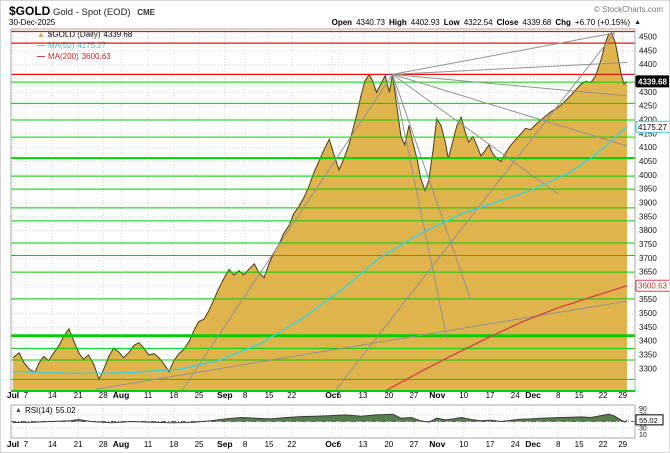  What do you see at coordinates (648, 355) in the screenshot?
I see `svg-text: 3350` at bounding box center [648, 355].